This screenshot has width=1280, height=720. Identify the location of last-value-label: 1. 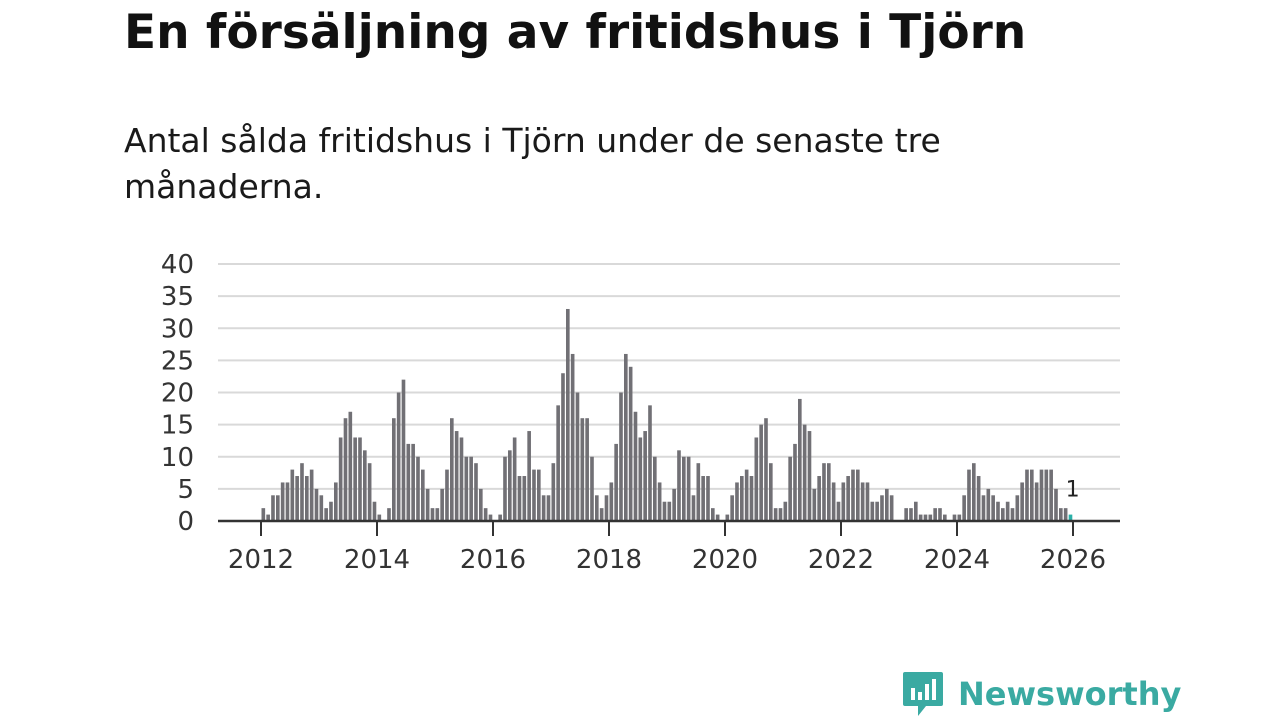
(1073, 490).